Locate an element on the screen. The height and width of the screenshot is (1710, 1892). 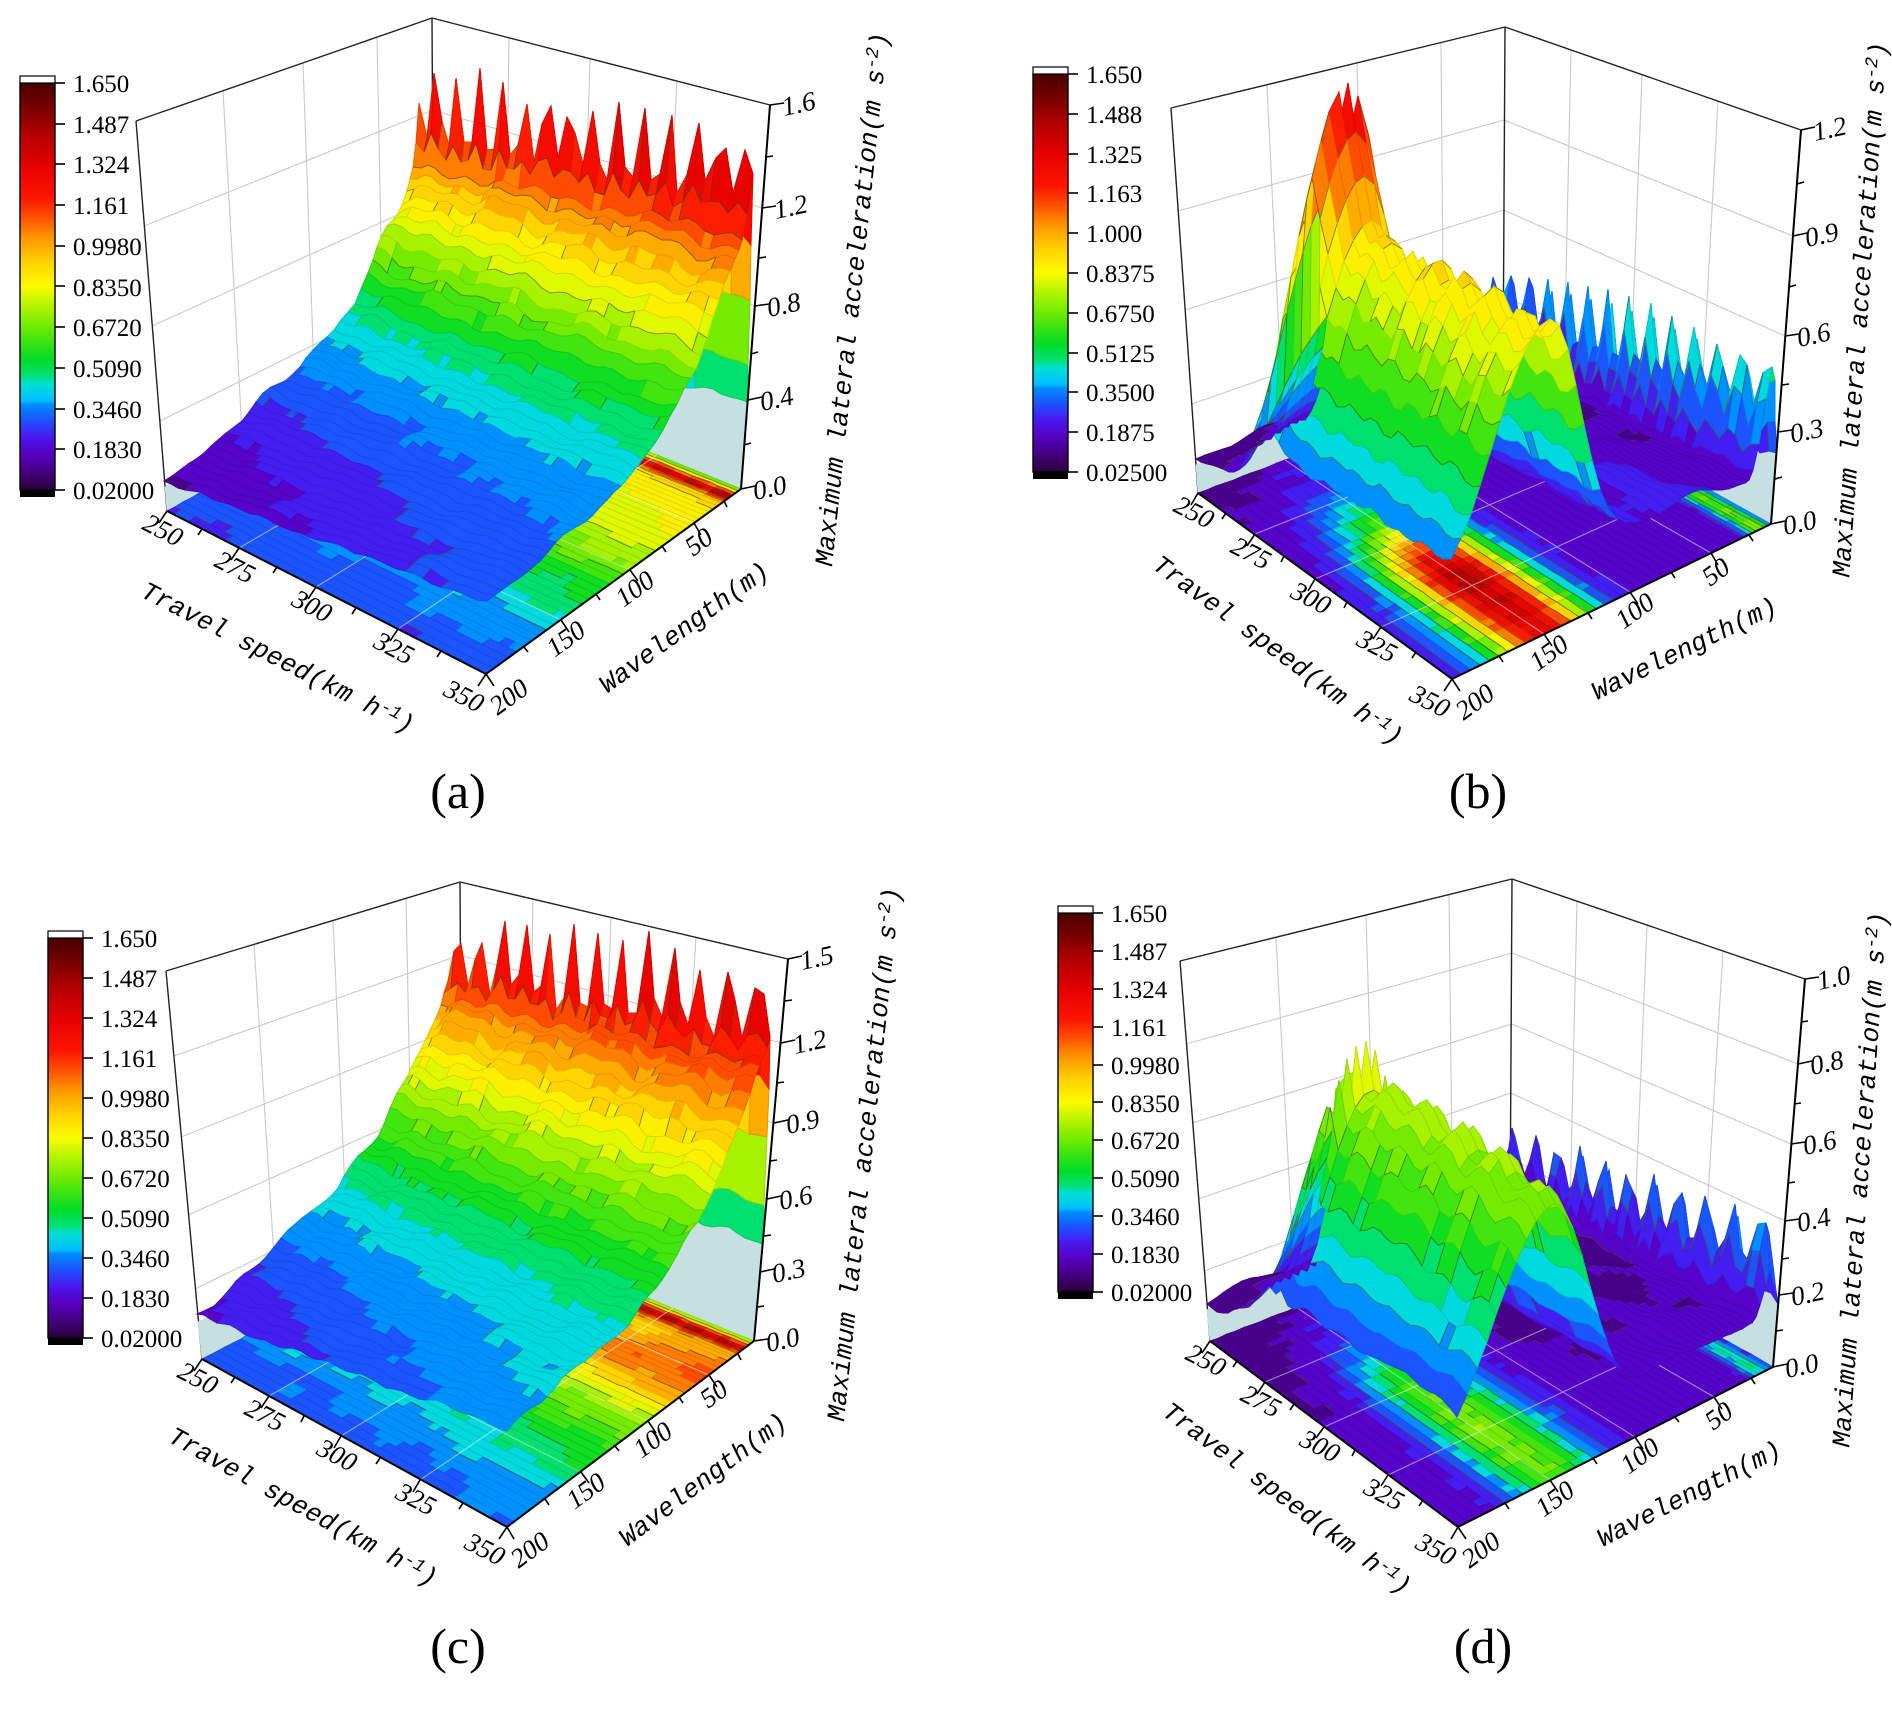
svg-text: 0.2 is located at coordinates (1807, 1294).